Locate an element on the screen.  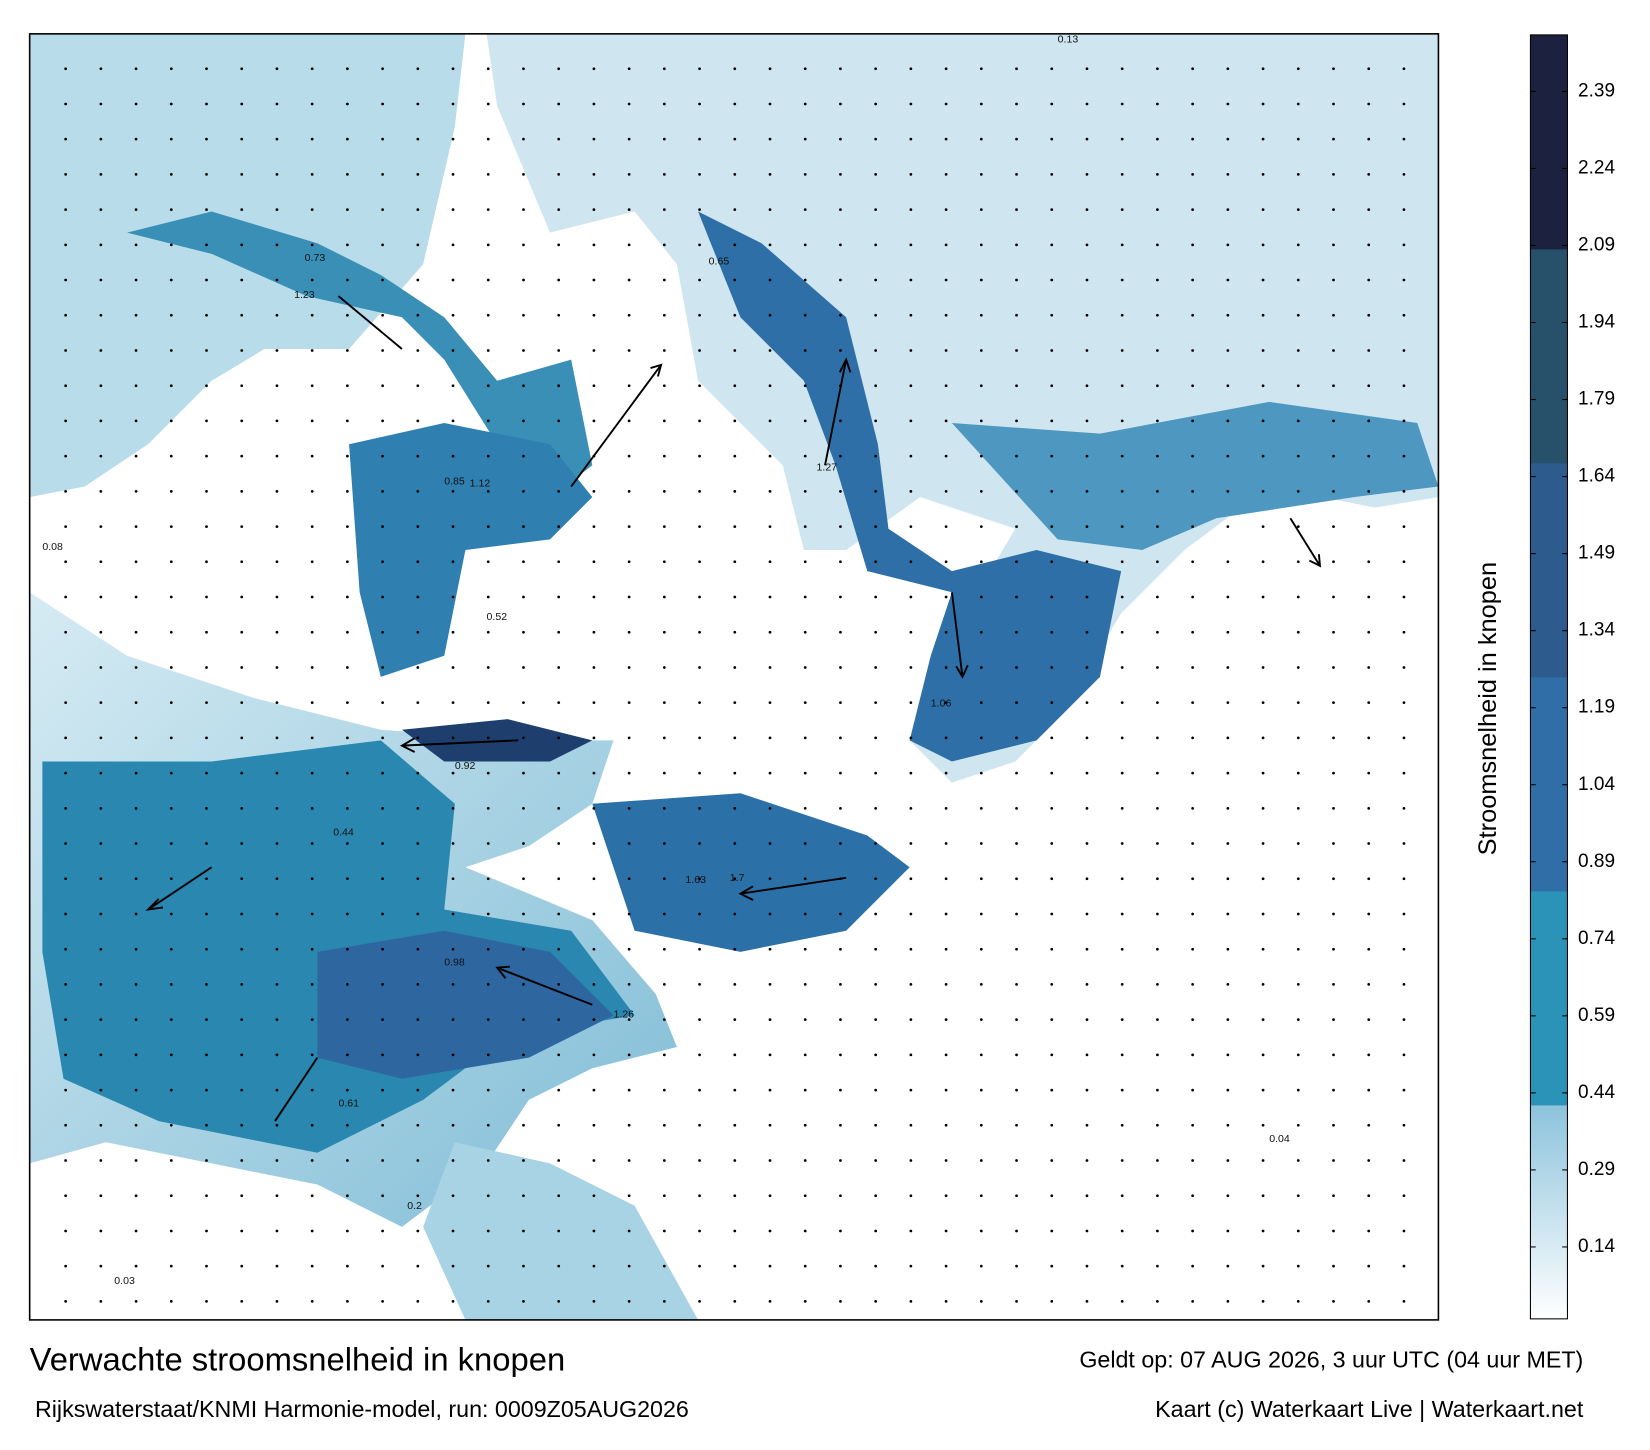
colorbar-tick-label: 0.44 is located at coordinates (1596, 1092).